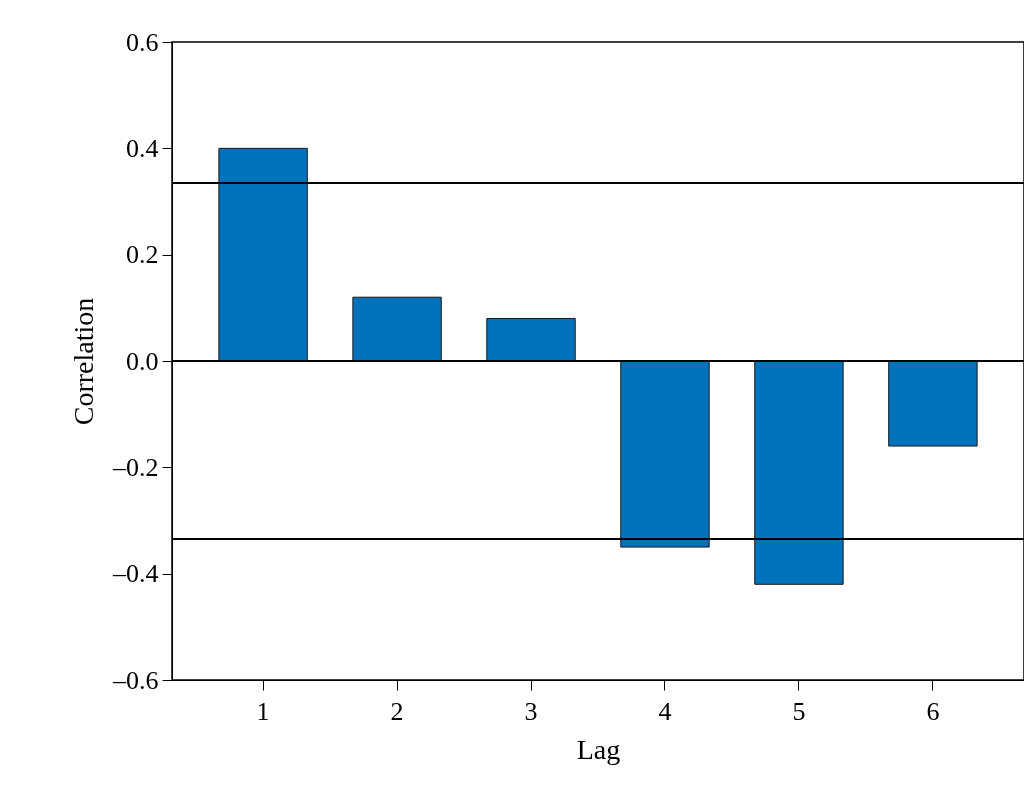  What do you see at coordinates (799, 711) in the screenshot?
I see `x-tick-label: 5` at bounding box center [799, 711].